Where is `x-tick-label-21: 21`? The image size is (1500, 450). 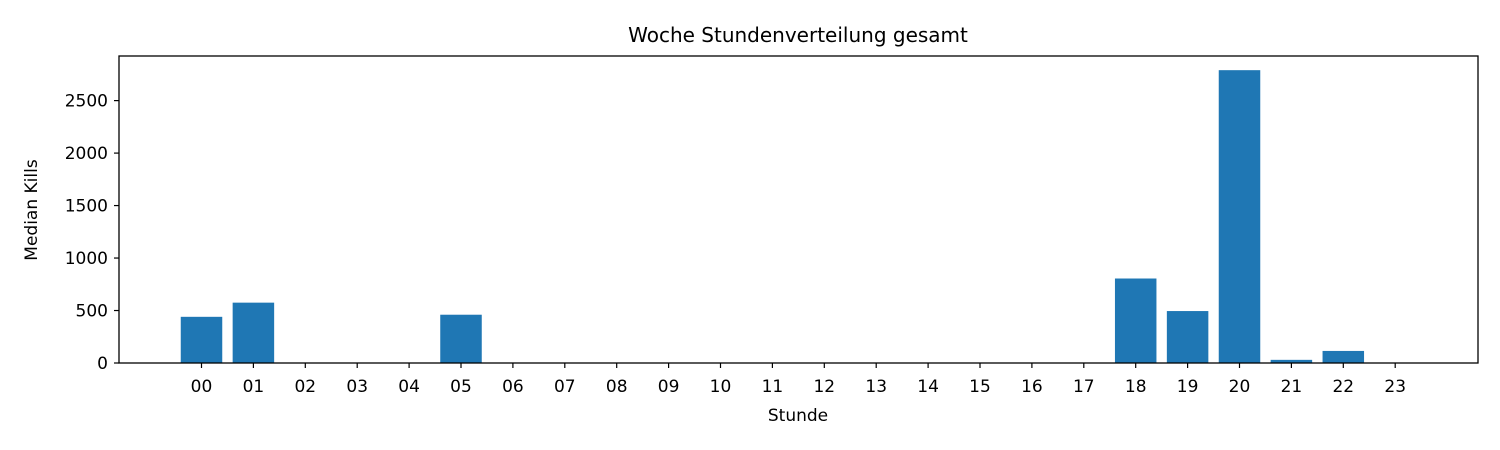 x-tick-label-21: 21 is located at coordinates (1292, 387).